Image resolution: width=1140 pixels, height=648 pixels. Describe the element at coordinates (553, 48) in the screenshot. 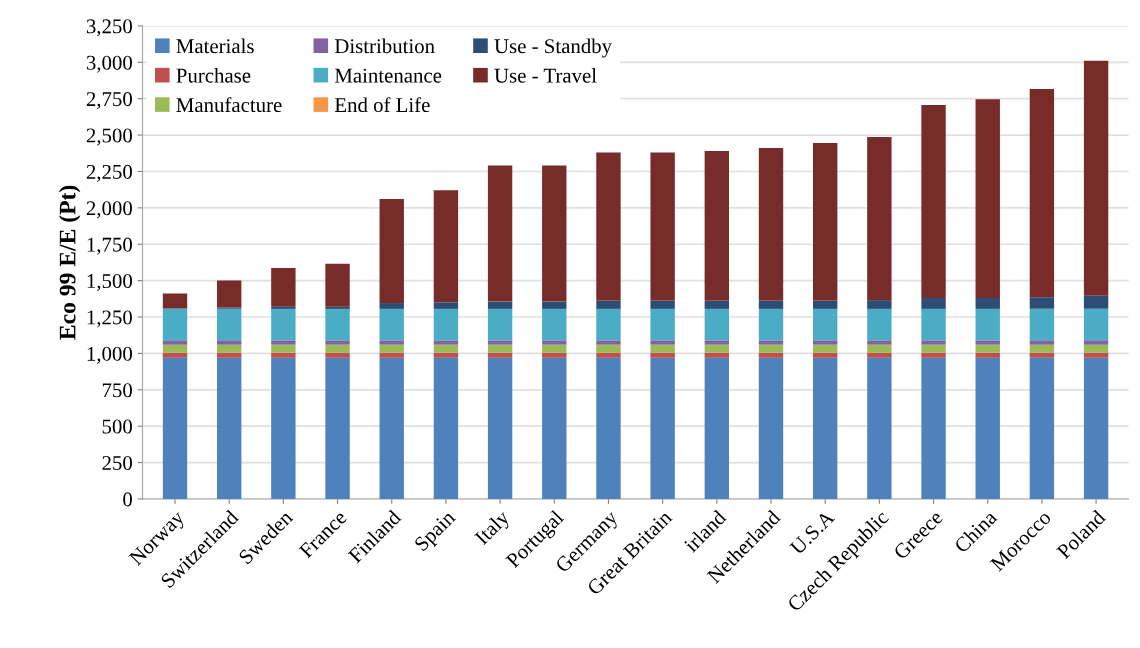

I see `legend-label: Use - Standby` at that location.